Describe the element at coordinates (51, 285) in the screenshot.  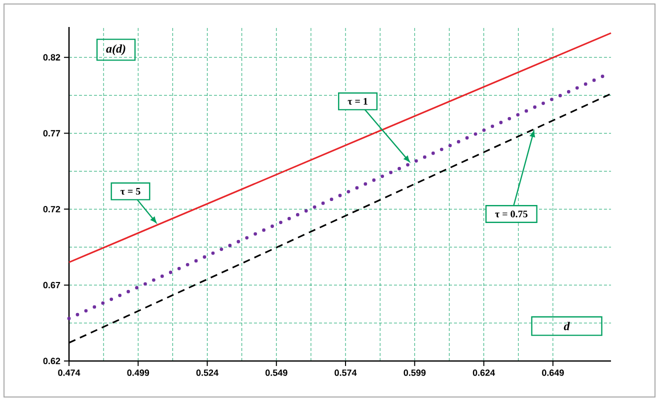
I see `y-tick-label: 0.67` at that location.